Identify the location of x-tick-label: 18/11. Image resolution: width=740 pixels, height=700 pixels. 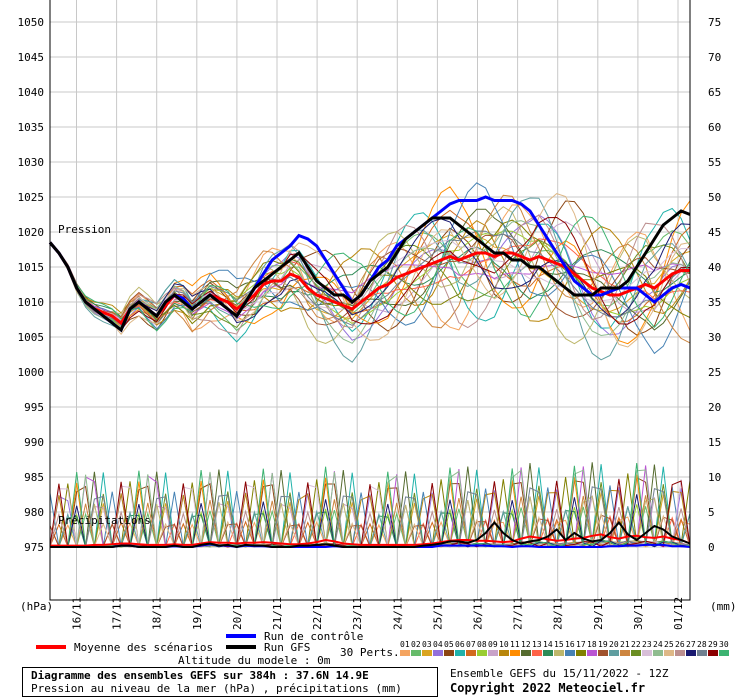
(157, 613).